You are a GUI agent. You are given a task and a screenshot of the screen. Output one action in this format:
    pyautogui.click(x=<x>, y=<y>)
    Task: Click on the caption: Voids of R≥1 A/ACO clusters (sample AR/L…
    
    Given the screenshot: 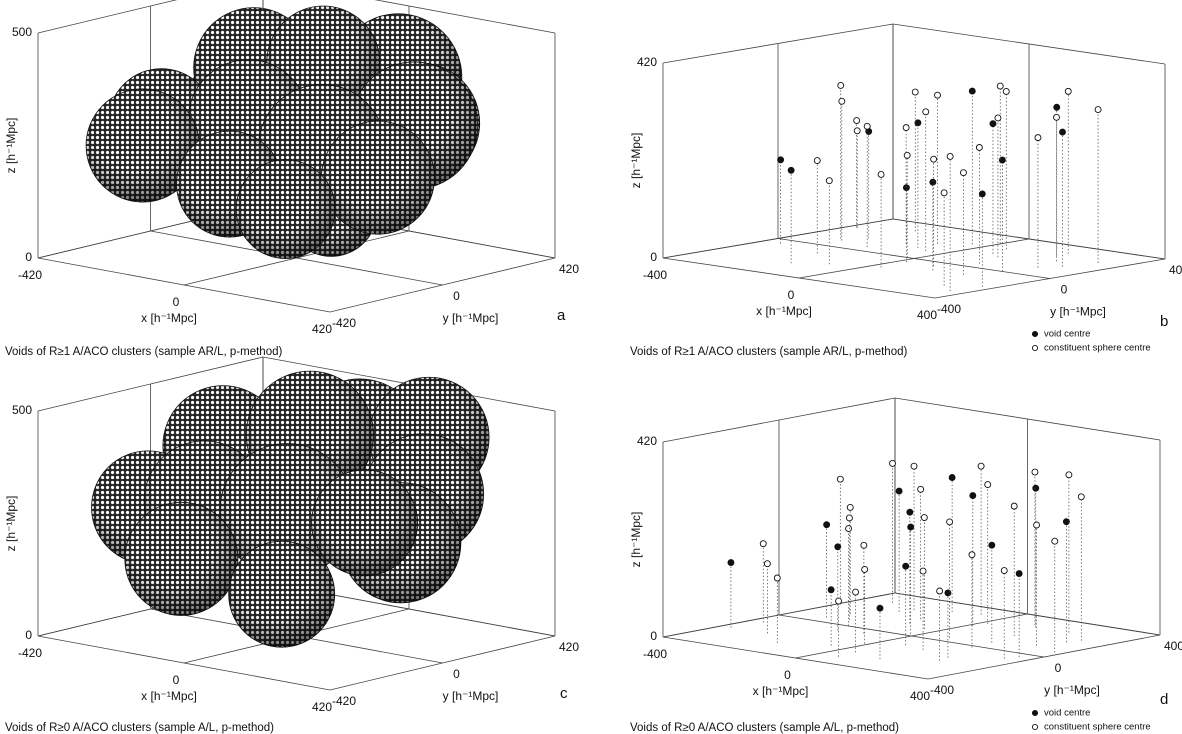 What is the action you would take?
    pyautogui.click(x=768, y=352)
    